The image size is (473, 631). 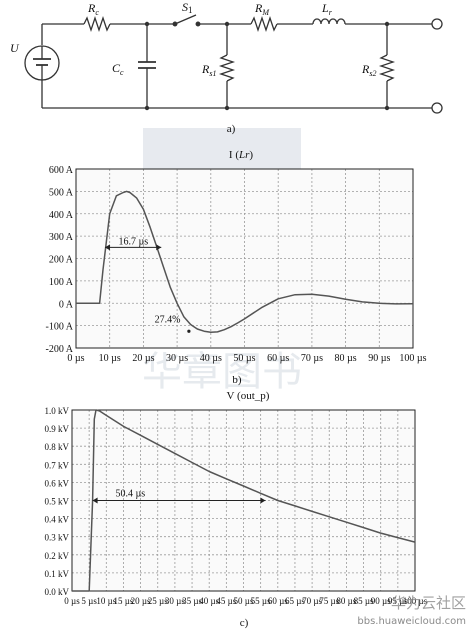 I want to click on watermark-corner-text: 华为云社区, so click(x=428, y=603).